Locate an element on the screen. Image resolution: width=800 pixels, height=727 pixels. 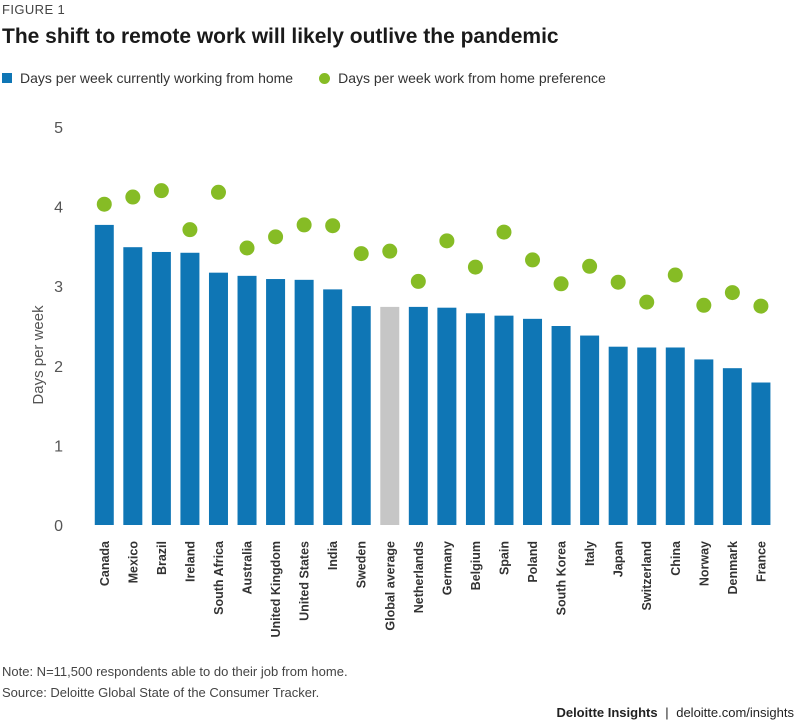
bar-spain is located at coordinates (504, 420).